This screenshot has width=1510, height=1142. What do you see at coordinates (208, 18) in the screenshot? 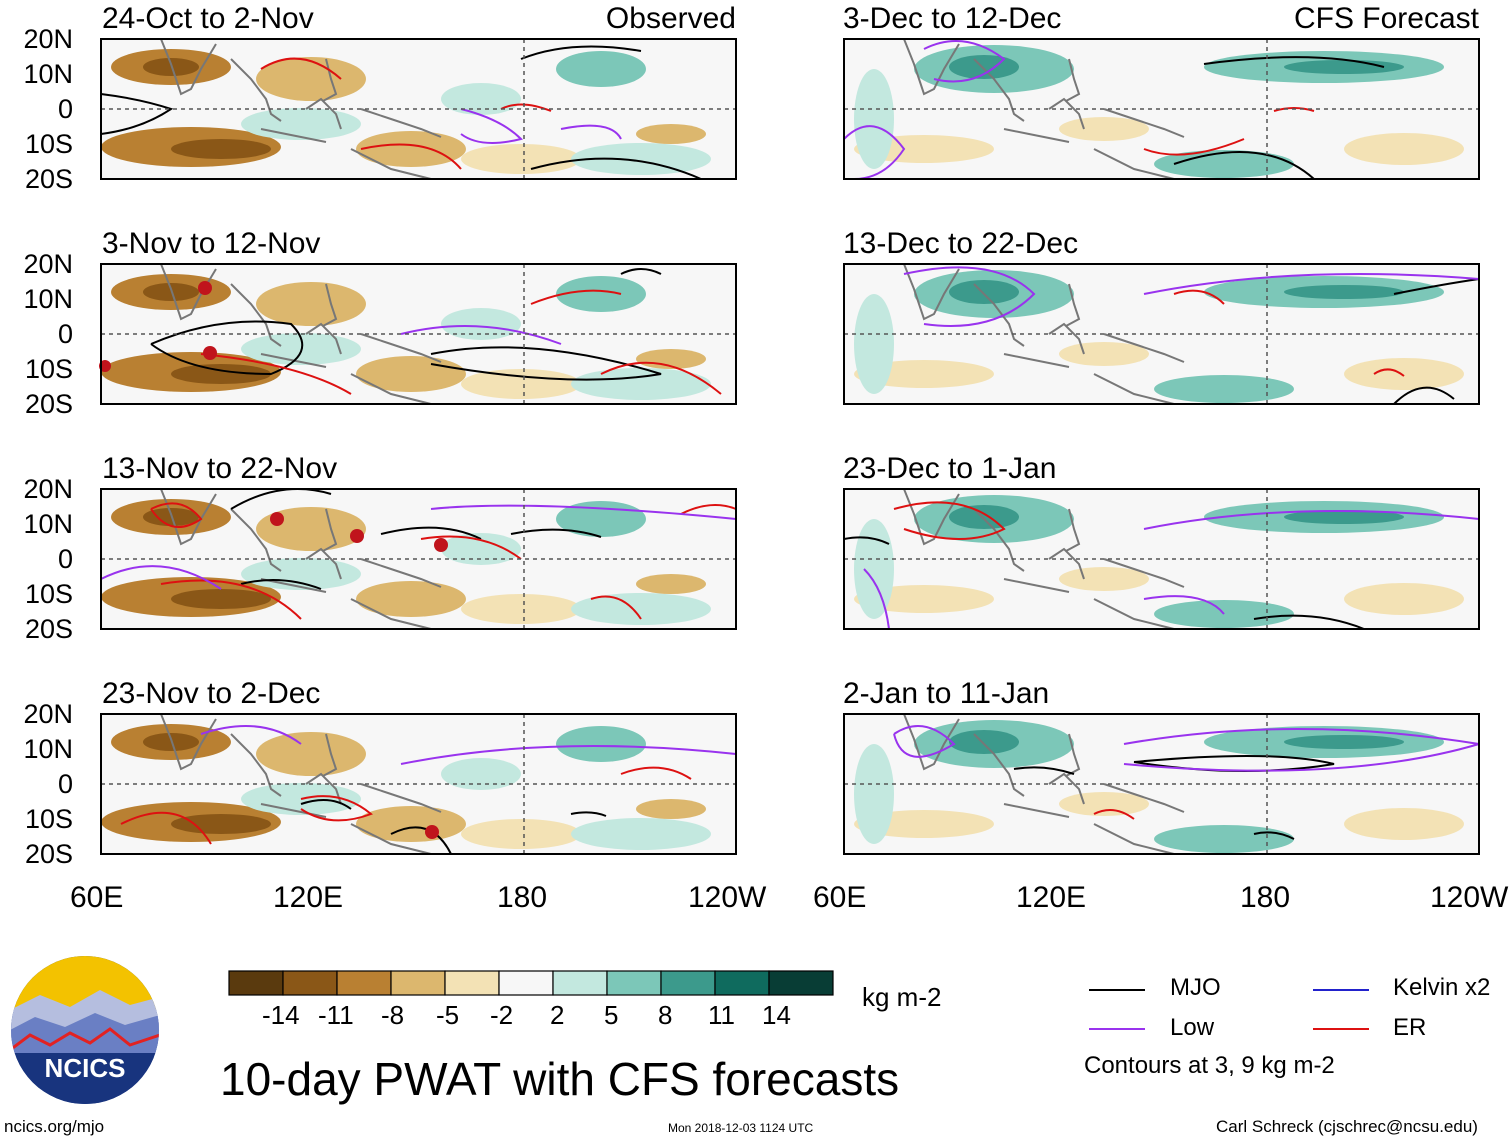
I see `panel-title-1: 24-Oct to 2-Nov` at bounding box center [208, 18].